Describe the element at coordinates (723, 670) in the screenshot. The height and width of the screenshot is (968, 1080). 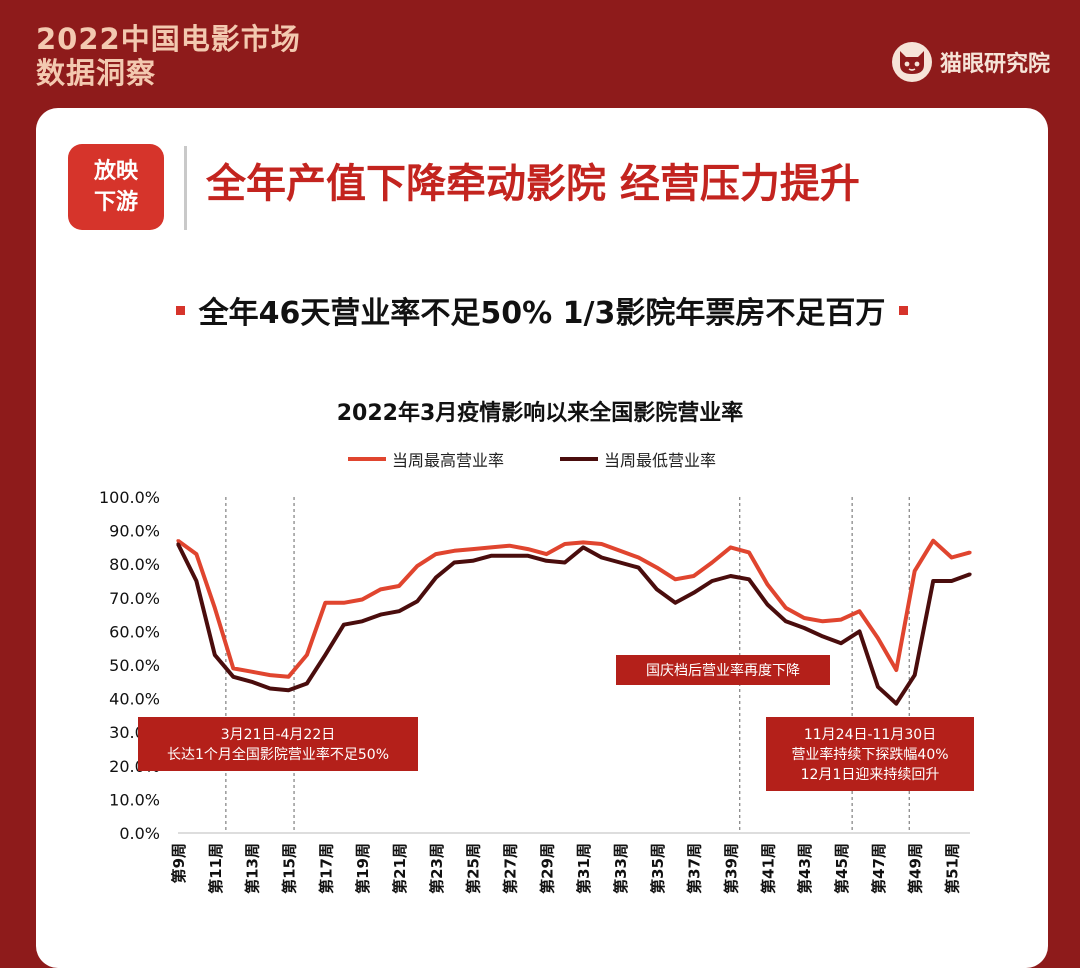
I see `annotation-text-2: 国庆档后营业率再度下降` at that location.